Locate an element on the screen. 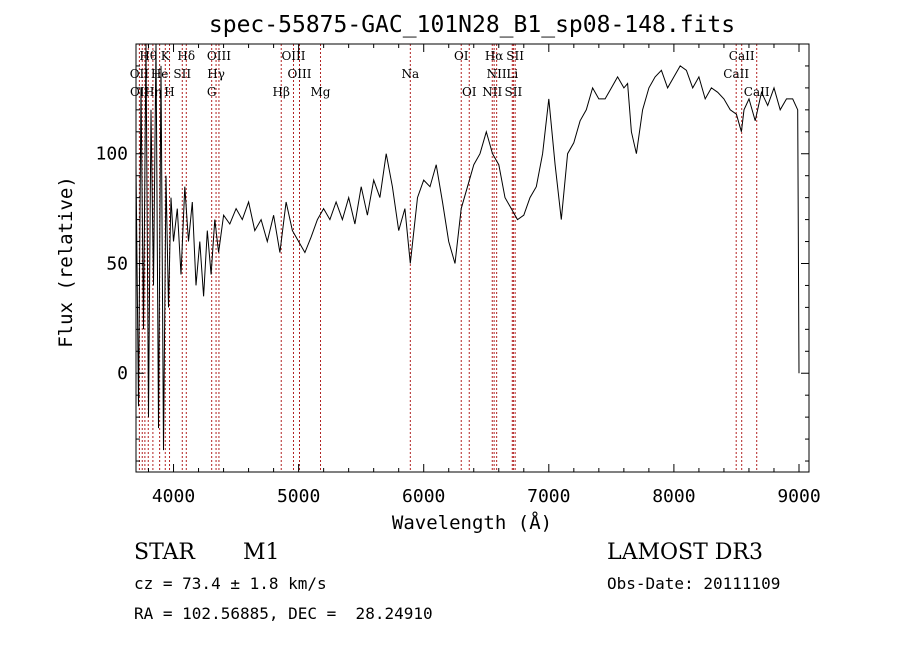 The height and width of the screenshot is (649, 900). ra-dec: RA = 102.56885, DEC = 28.24910 is located at coordinates (283, 613).